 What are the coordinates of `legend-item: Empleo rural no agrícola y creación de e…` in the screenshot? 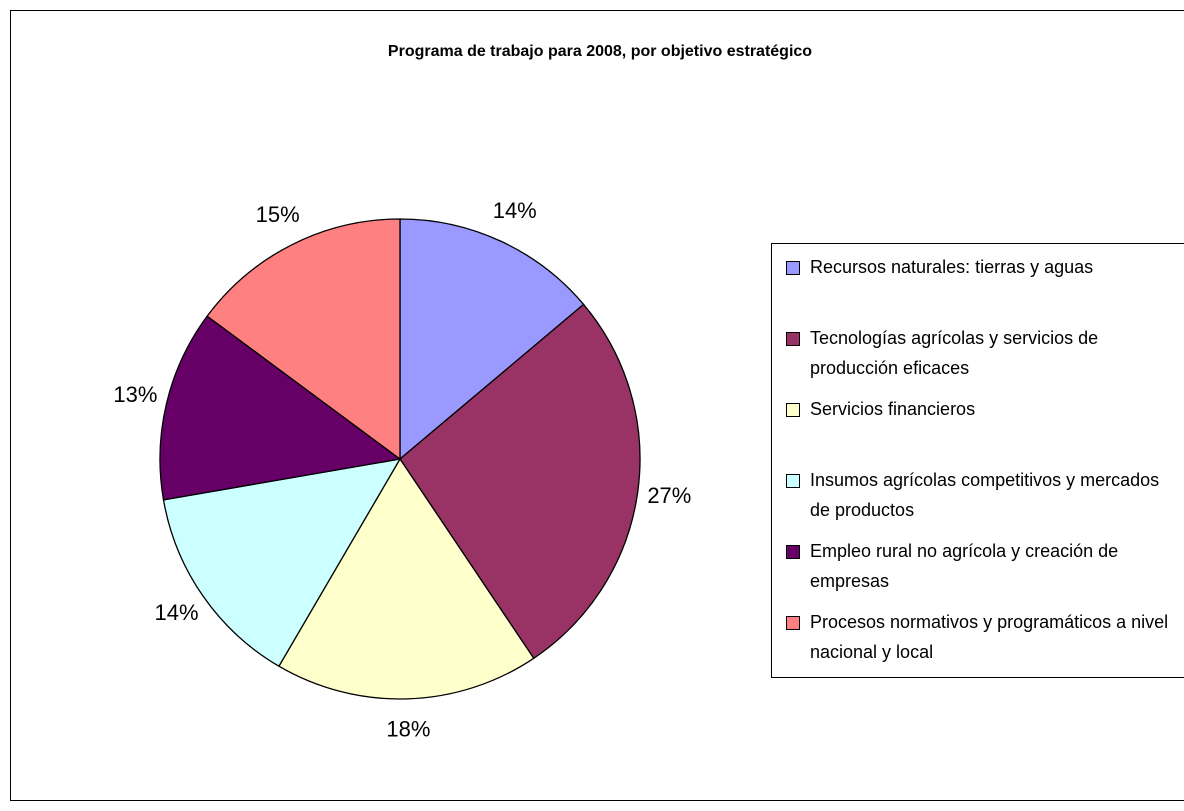 It's located at (978, 566).